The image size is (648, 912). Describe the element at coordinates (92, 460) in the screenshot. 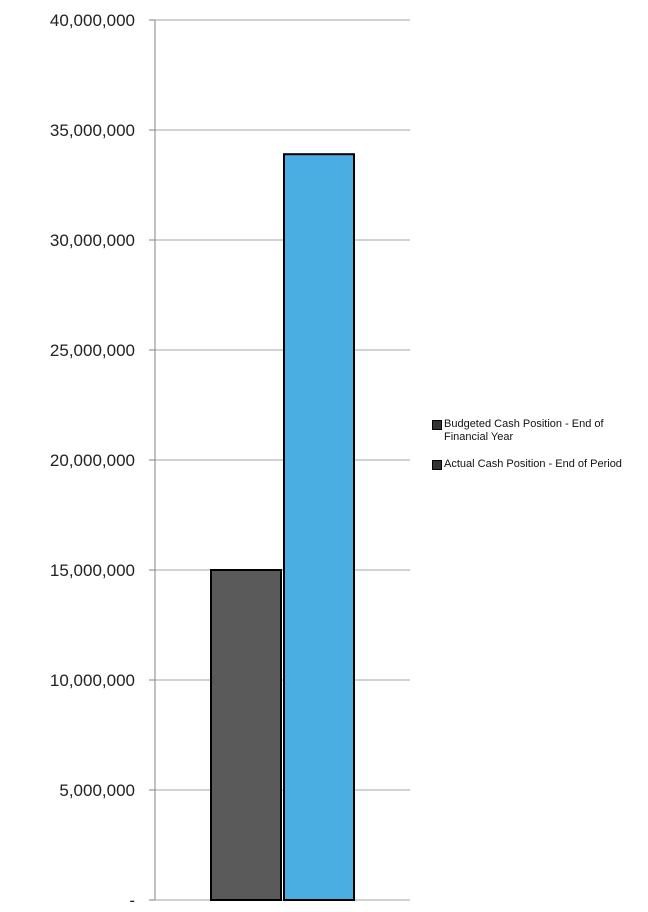

I see `y-tick-label: 20,000,000` at that location.